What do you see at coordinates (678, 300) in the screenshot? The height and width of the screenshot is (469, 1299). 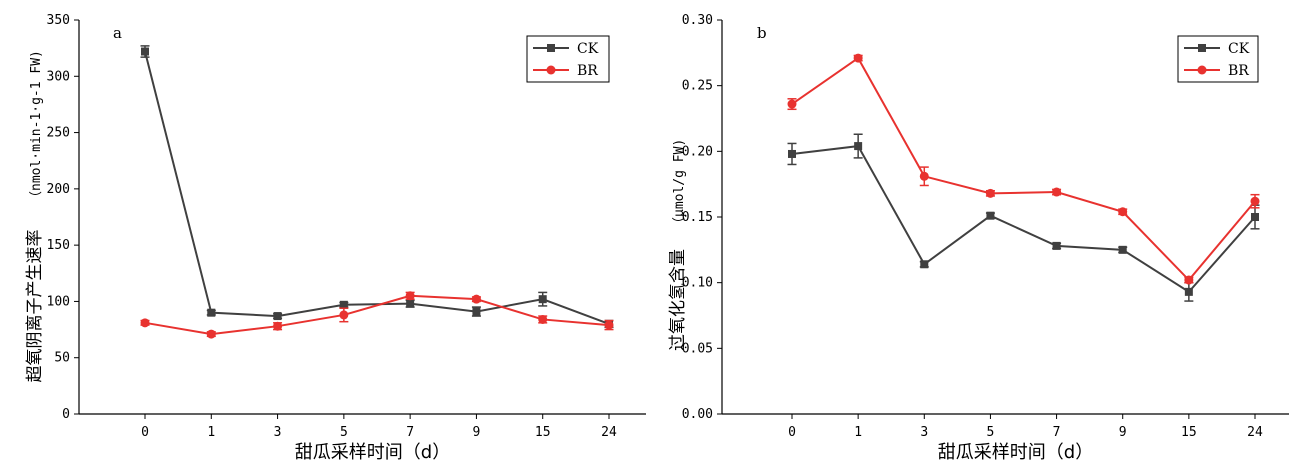 I see `y-axis-label-main: 过氧化氢含量` at bounding box center [678, 300].